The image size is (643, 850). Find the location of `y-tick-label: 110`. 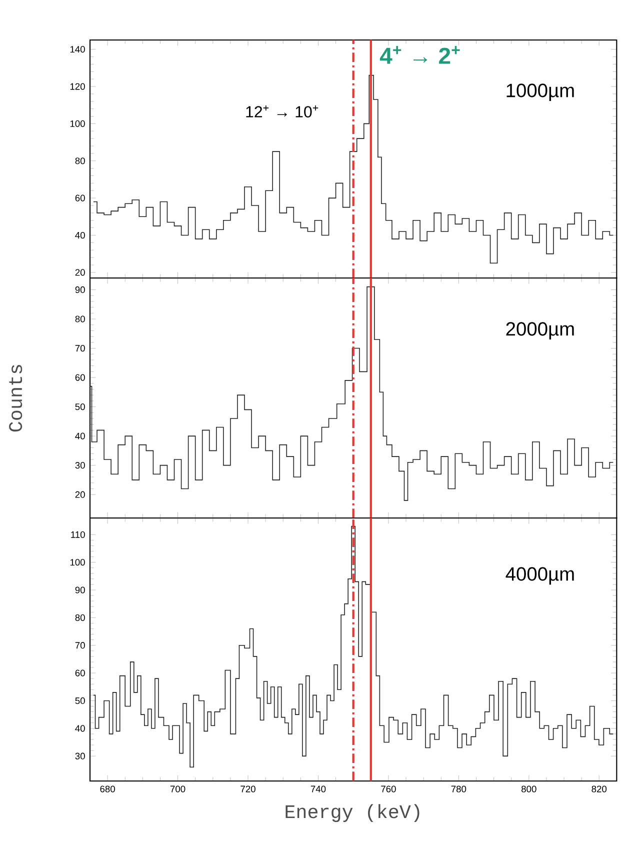

y-tick-label: 110 is located at coordinates (78, 534).